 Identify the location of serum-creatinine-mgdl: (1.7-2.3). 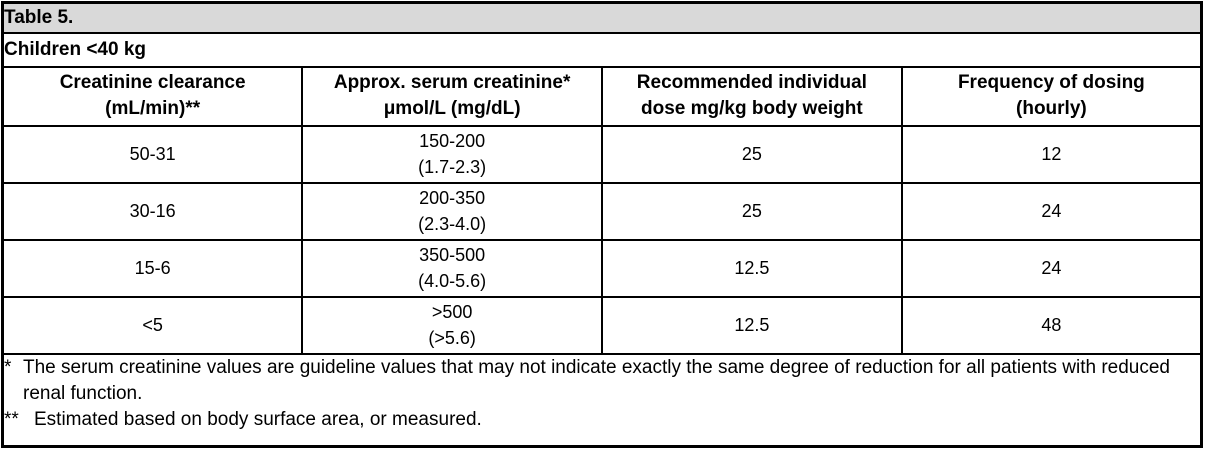
(452, 167).